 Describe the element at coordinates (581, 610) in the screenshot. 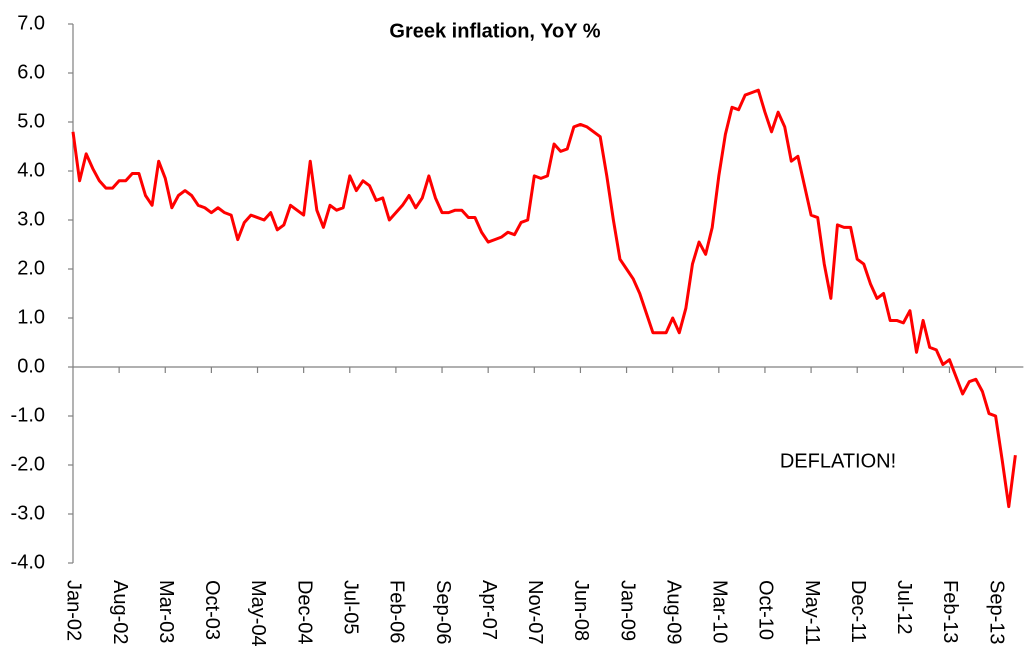

I see `x-tick-label: Jun-08` at that location.